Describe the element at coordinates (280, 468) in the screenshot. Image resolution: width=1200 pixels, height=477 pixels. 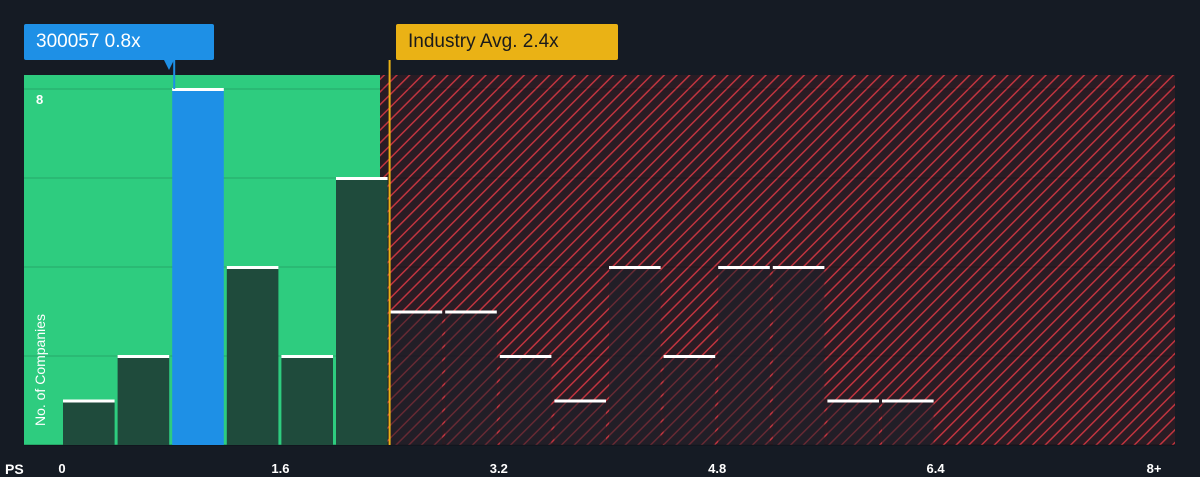
I see `x-tick-label: 1.6` at that location.